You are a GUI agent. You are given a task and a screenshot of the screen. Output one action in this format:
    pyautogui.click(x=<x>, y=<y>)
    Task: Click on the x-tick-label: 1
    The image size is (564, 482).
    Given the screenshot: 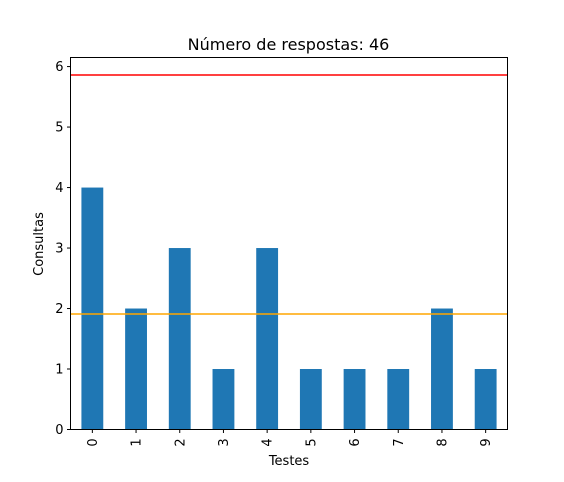 What is the action you would take?
    pyautogui.click(x=137, y=442)
    